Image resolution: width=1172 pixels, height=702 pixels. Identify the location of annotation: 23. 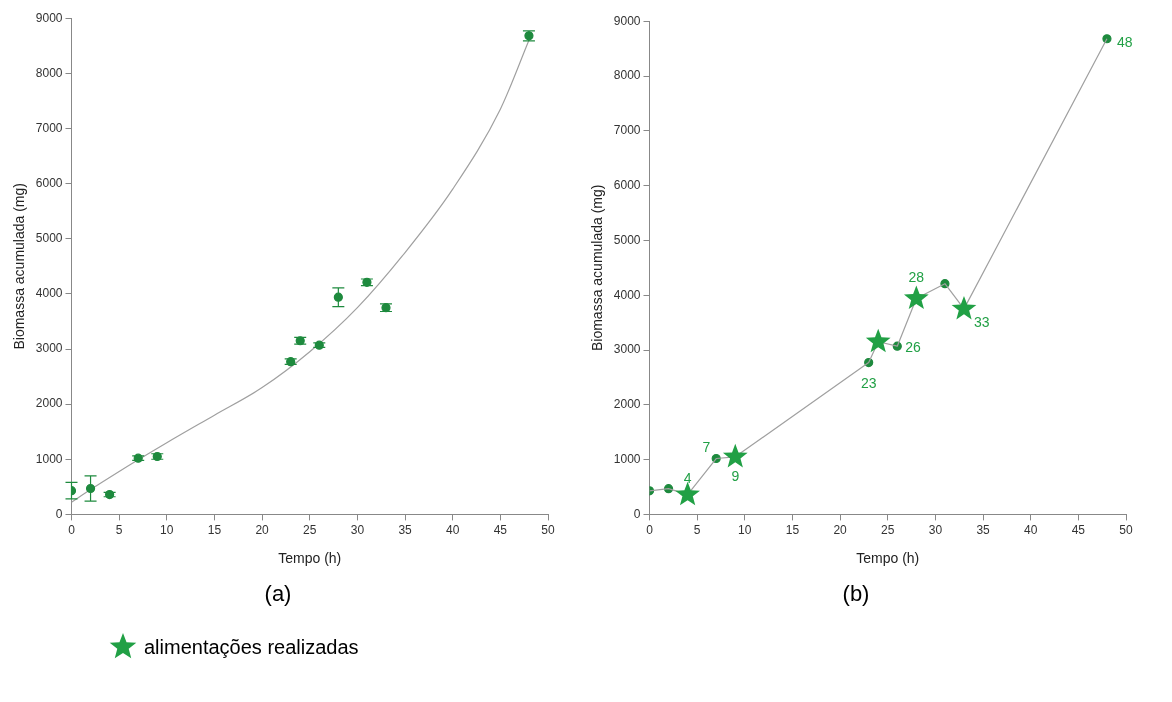
(868, 383).